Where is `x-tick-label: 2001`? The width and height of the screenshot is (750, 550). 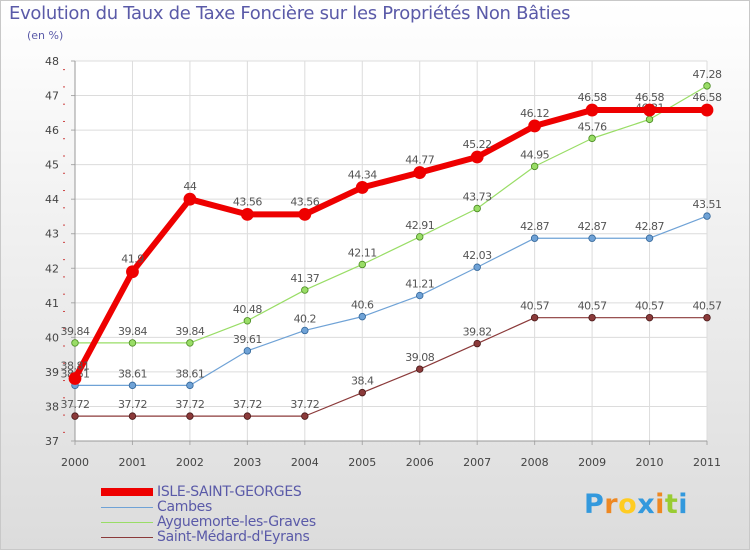 x-tick-label: 2001 is located at coordinates (132, 462).